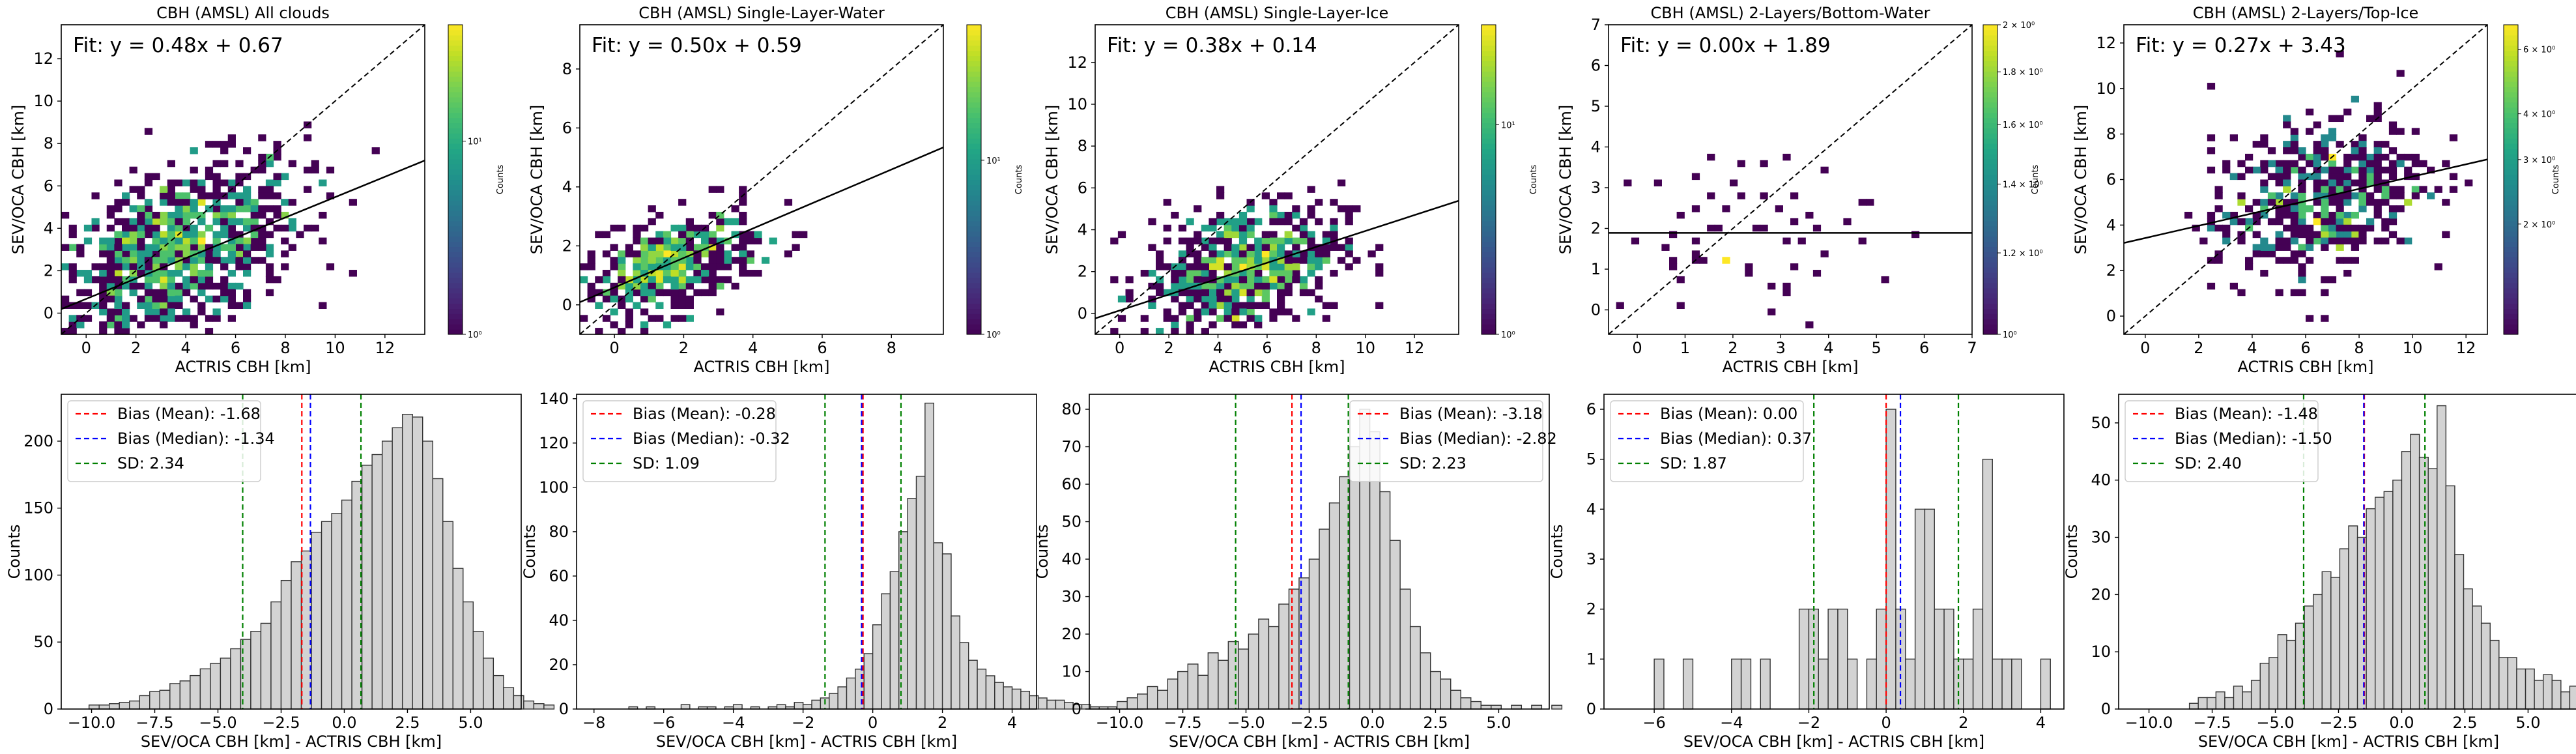 The image size is (2576, 754). I want to click on colorbar-frame, so click(1489, 179).